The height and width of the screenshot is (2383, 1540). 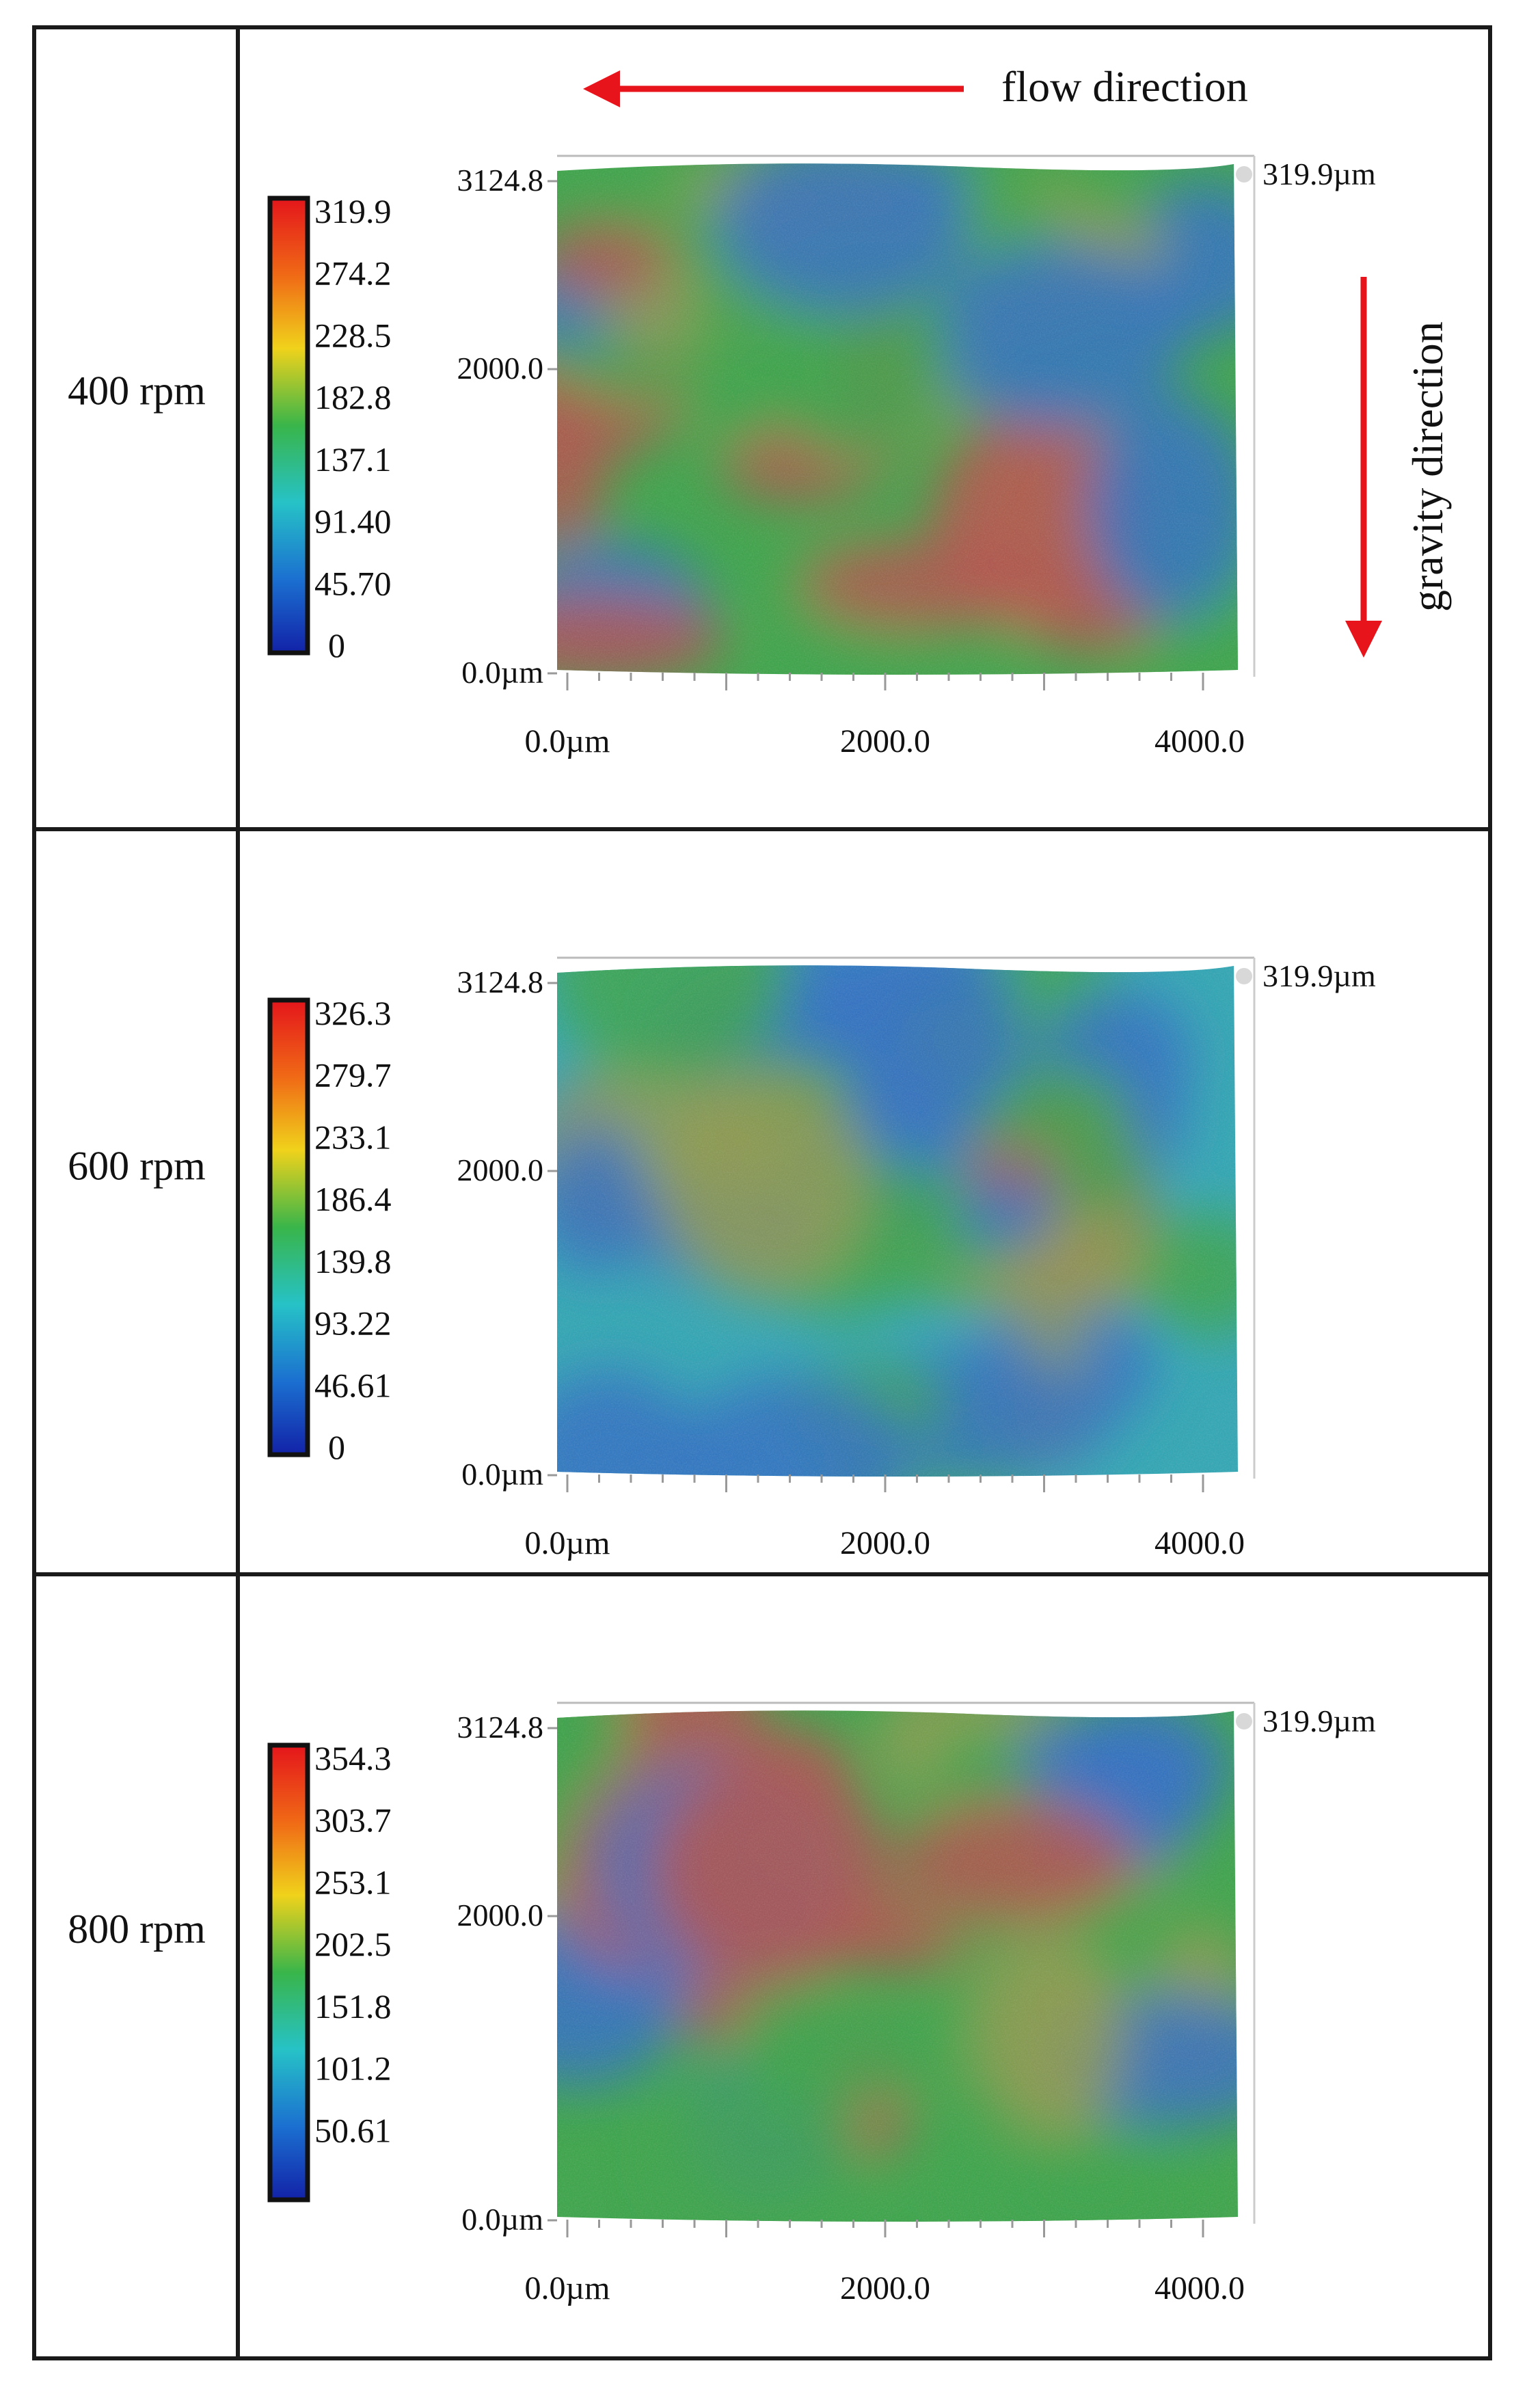 I want to click on row-label: 800 rpm, so click(x=137, y=1929).